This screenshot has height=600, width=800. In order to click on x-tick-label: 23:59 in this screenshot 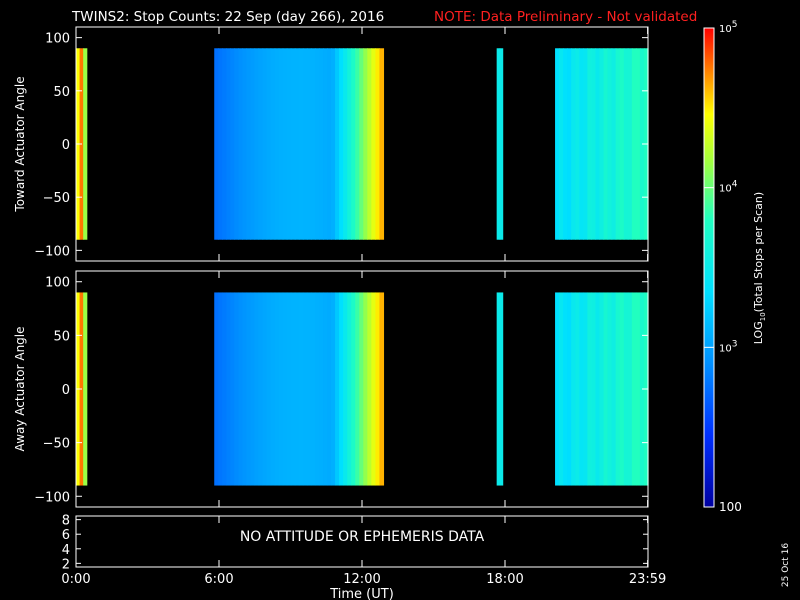, I will do `click(647, 579)`.